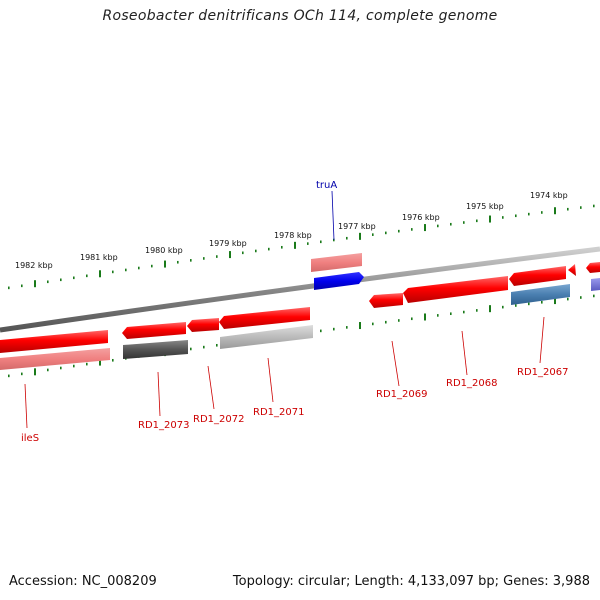 This screenshot has height=600, width=600. I want to click on gene-arrow-truA, so click(339, 281).